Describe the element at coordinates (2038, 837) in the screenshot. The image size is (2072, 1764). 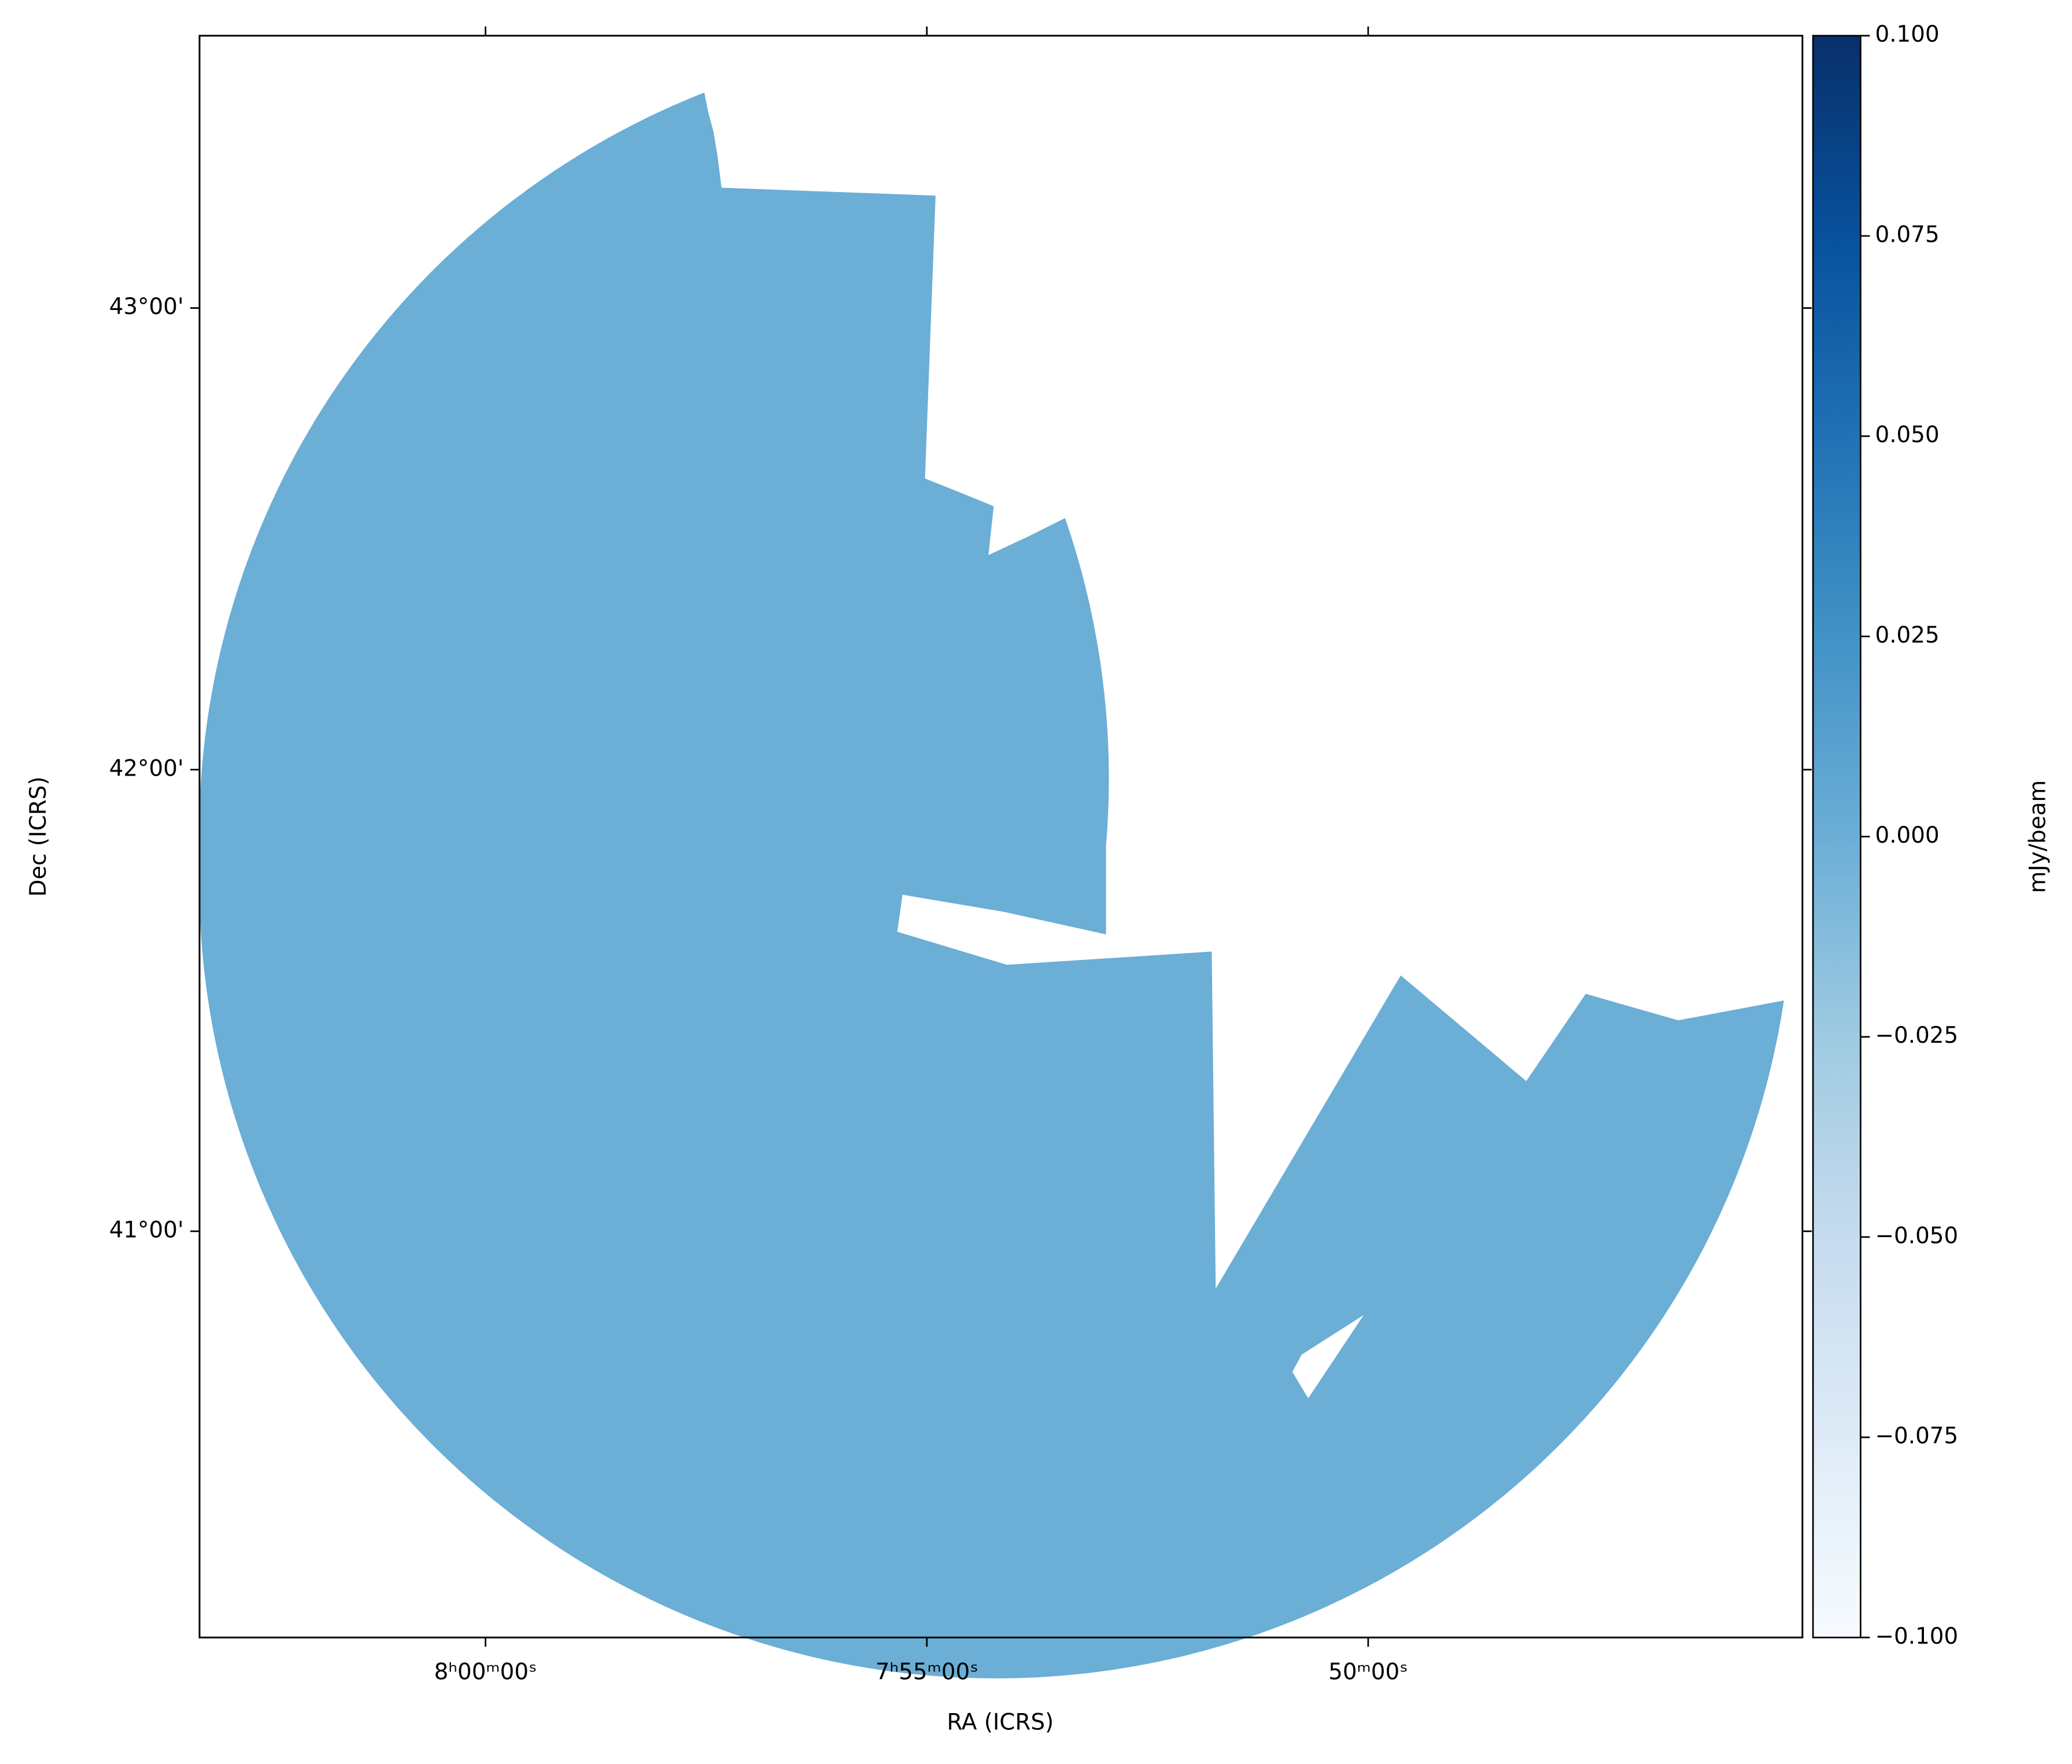
I see `colorbar-label: mJy/beam` at that location.